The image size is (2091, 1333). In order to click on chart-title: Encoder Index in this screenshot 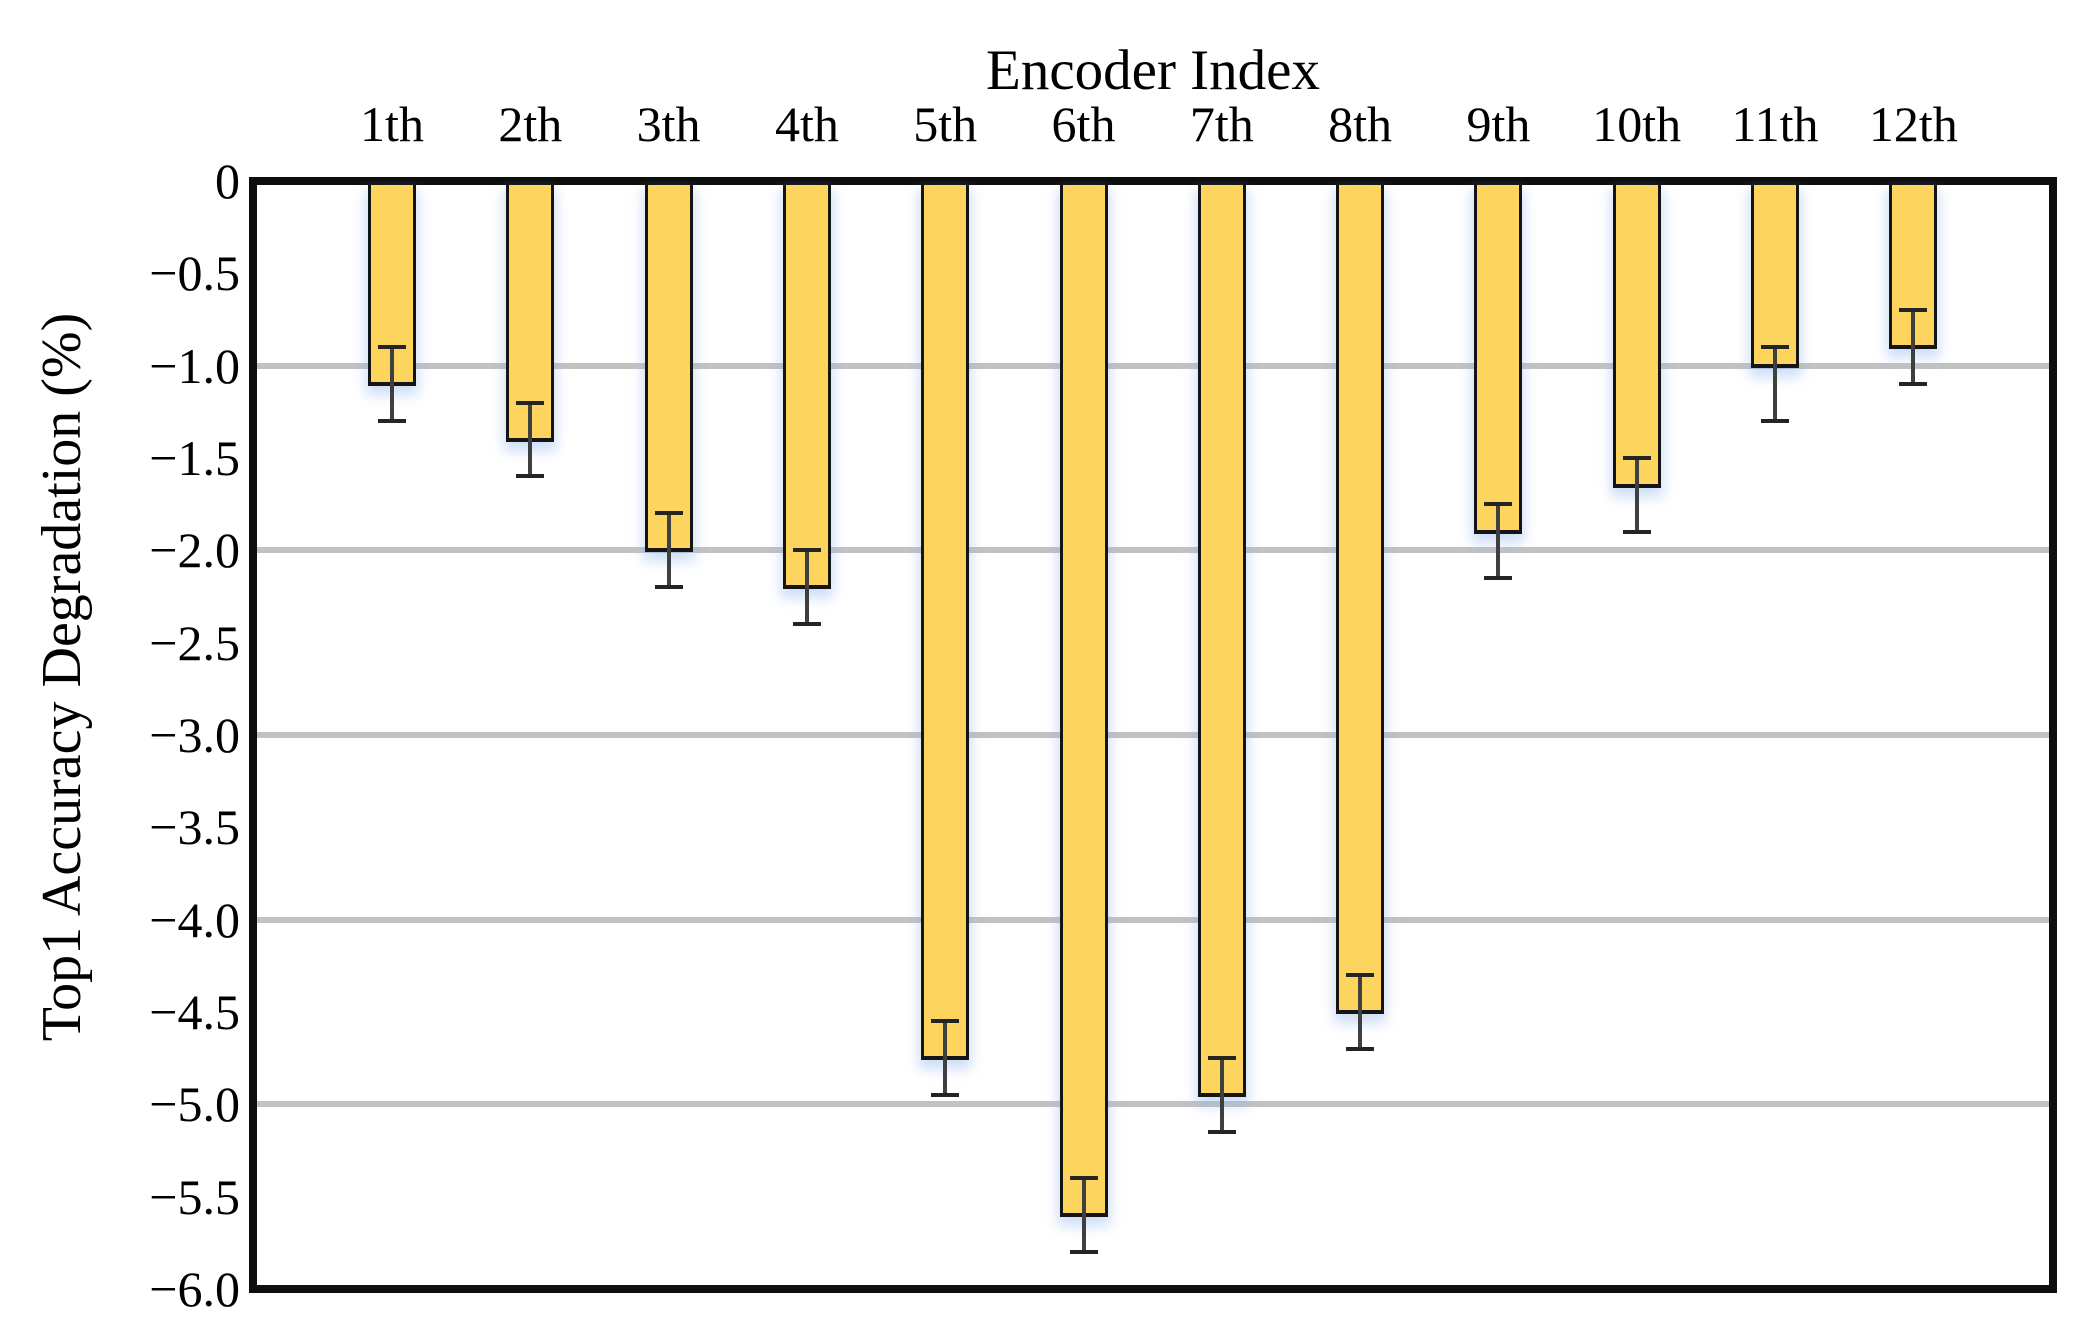, I will do `click(1153, 70)`.